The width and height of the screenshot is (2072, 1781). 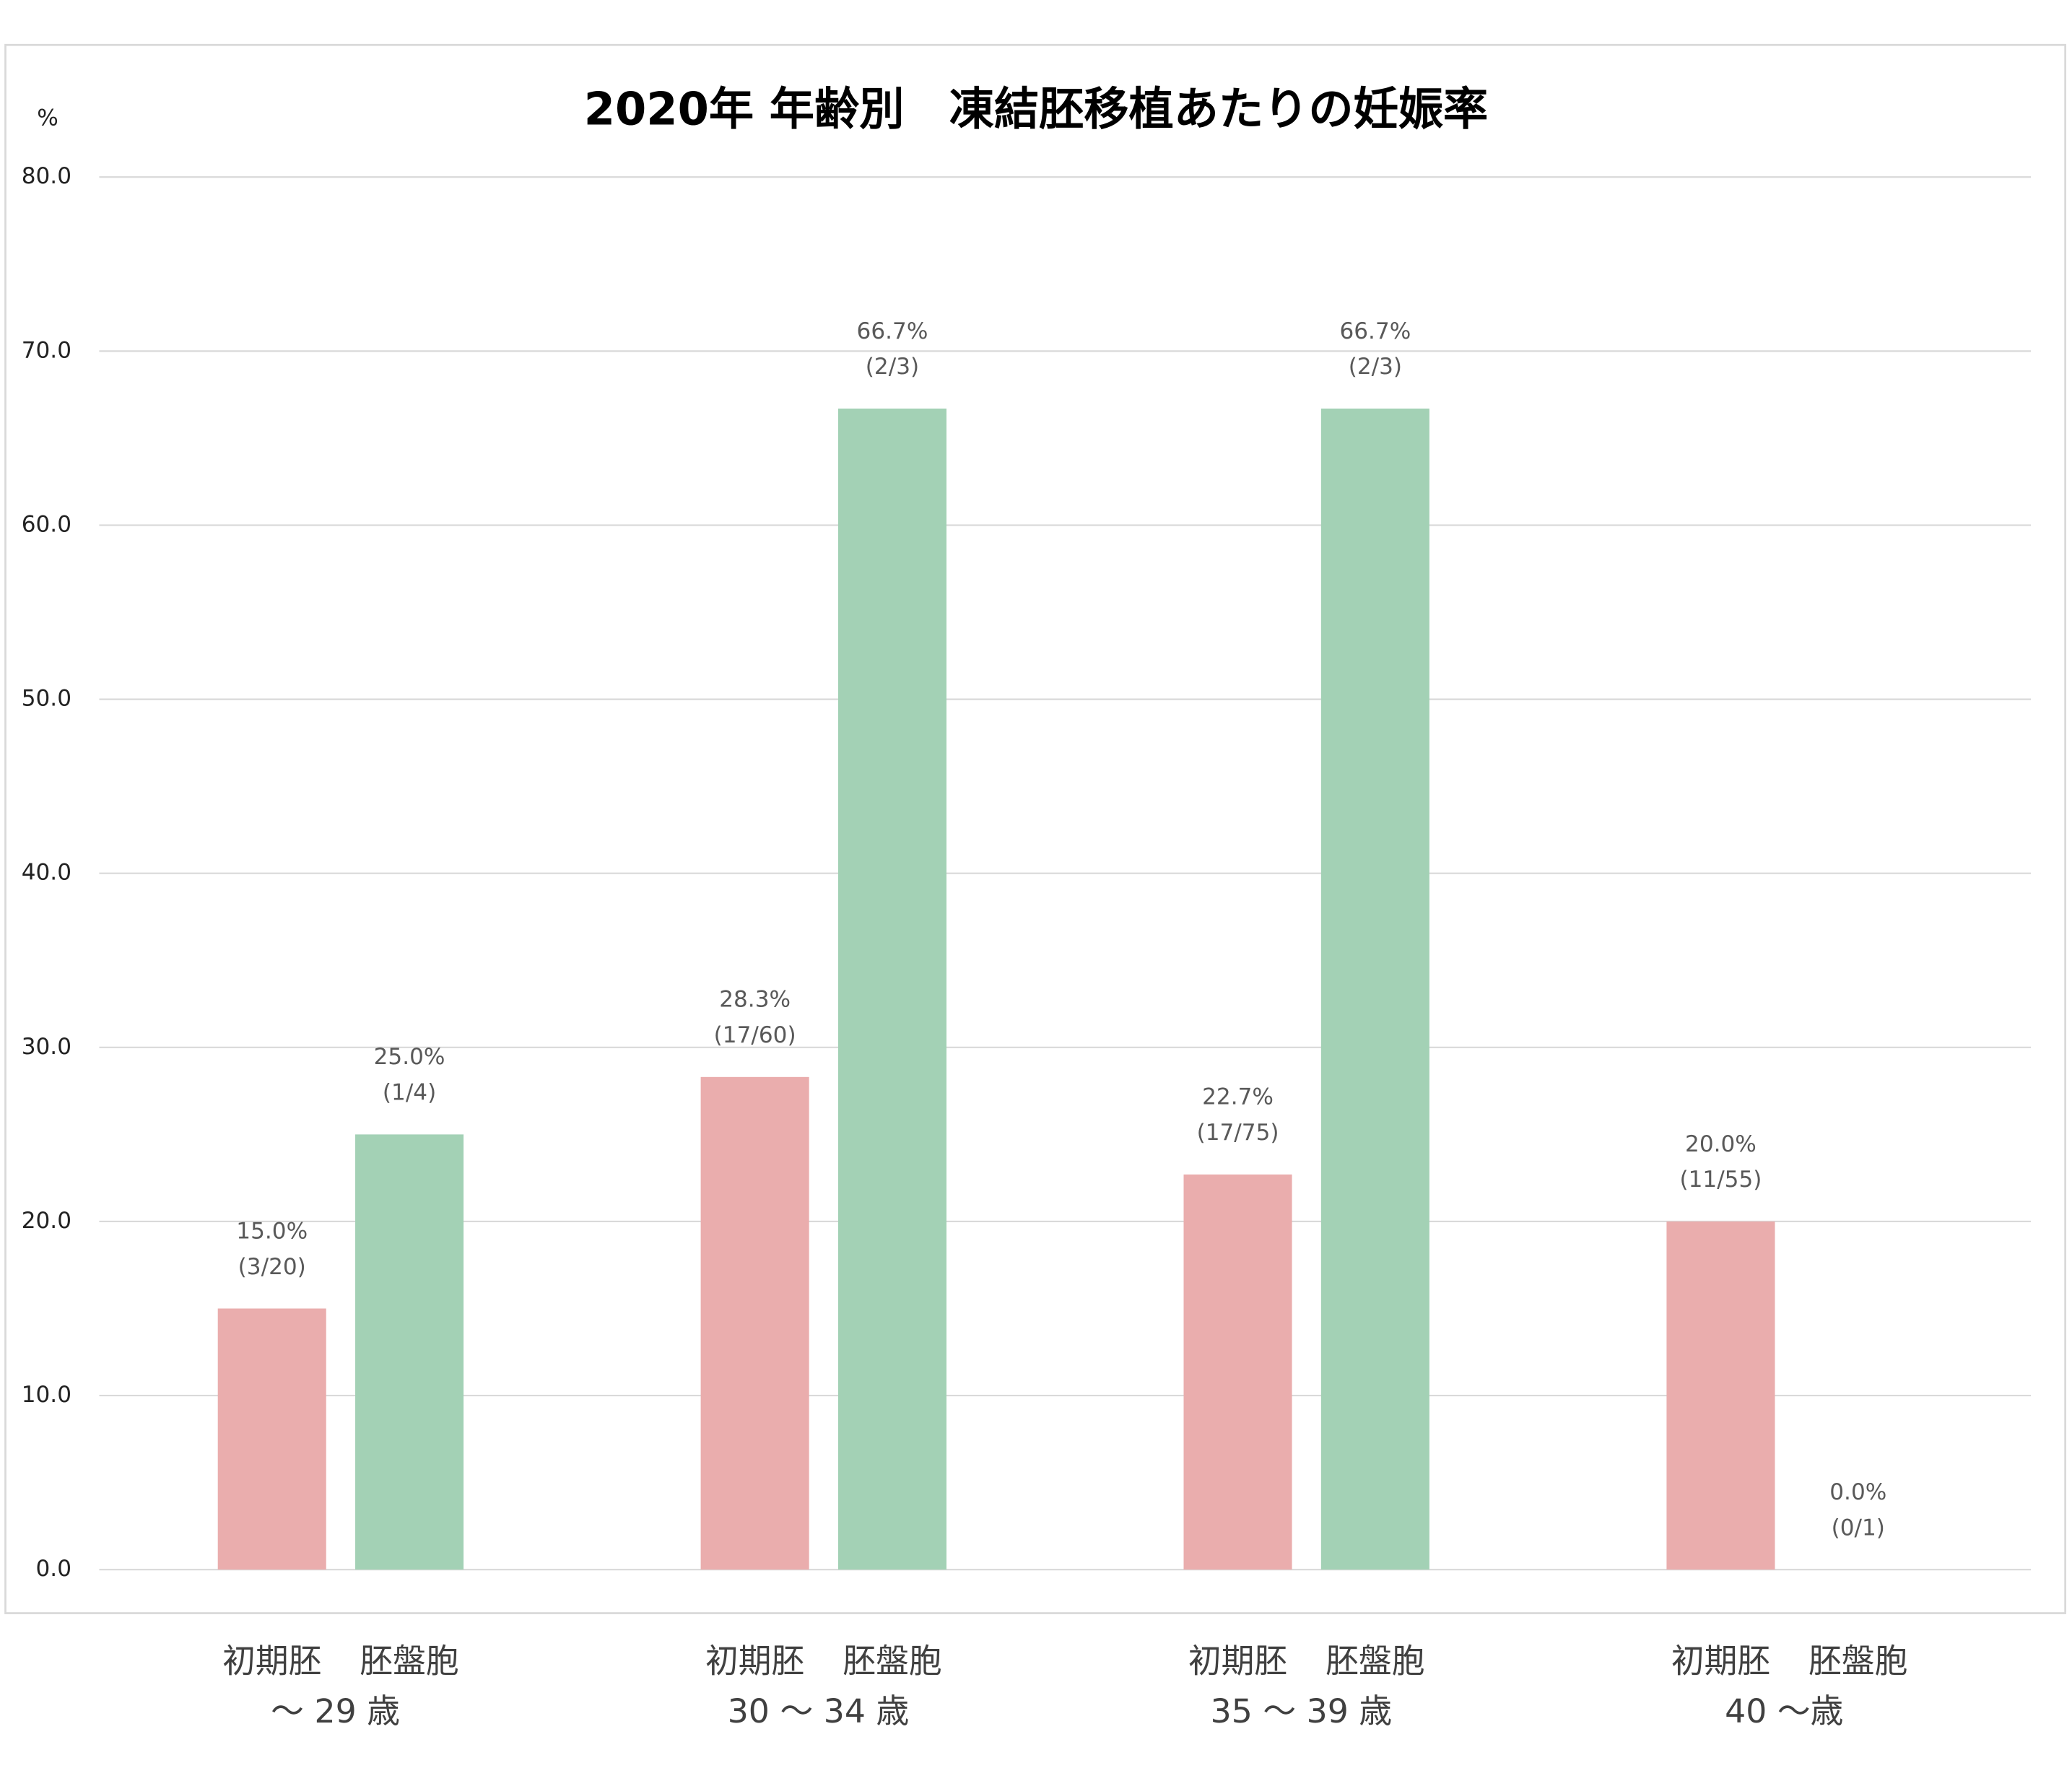 I want to click on data-label-fraction: (1/4), so click(x=409, y=1093).